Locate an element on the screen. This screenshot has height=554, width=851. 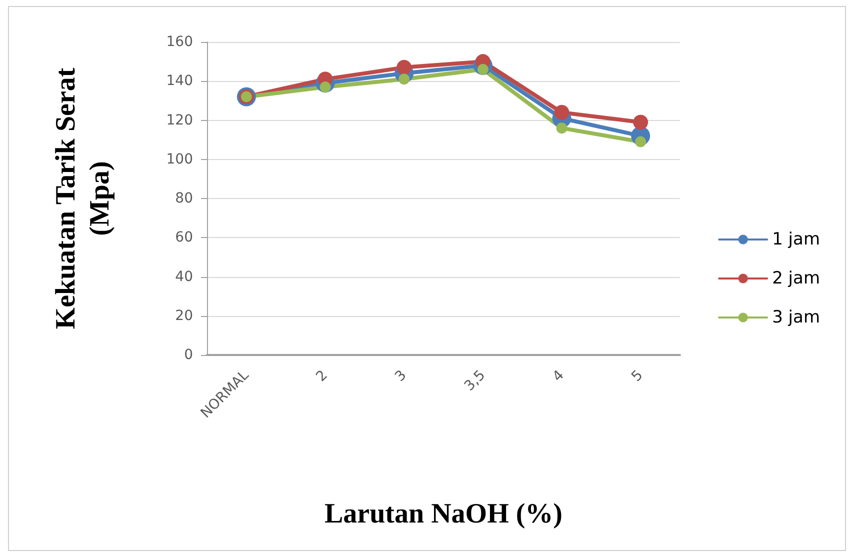
y-axis-title: Kekuatan Tarik Serat (Mpa) is located at coordinates (83, 198).